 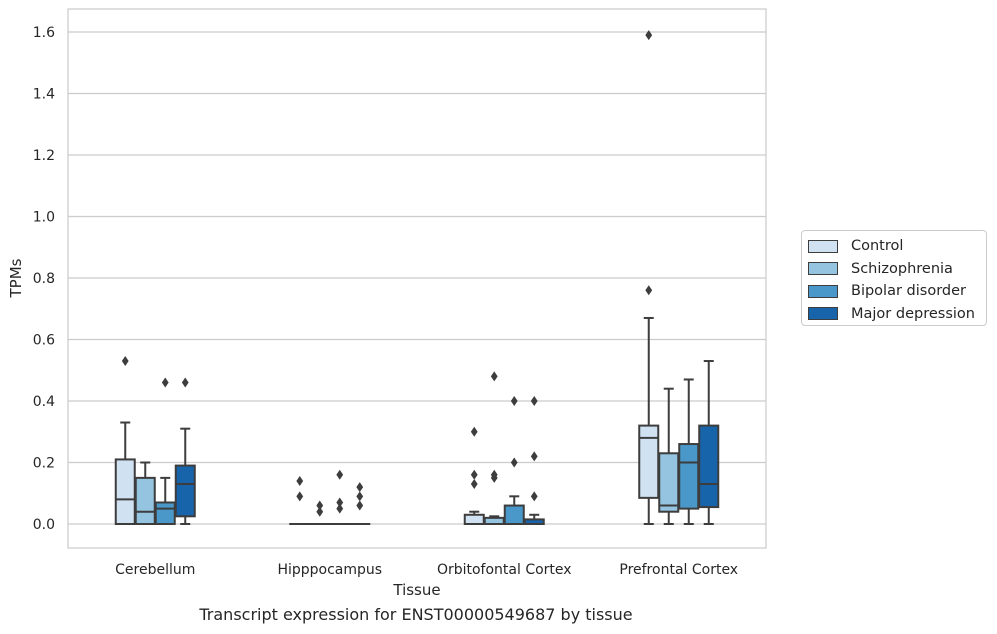 I want to click on y-tick-label: 0.0, so click(x=44, y=525).